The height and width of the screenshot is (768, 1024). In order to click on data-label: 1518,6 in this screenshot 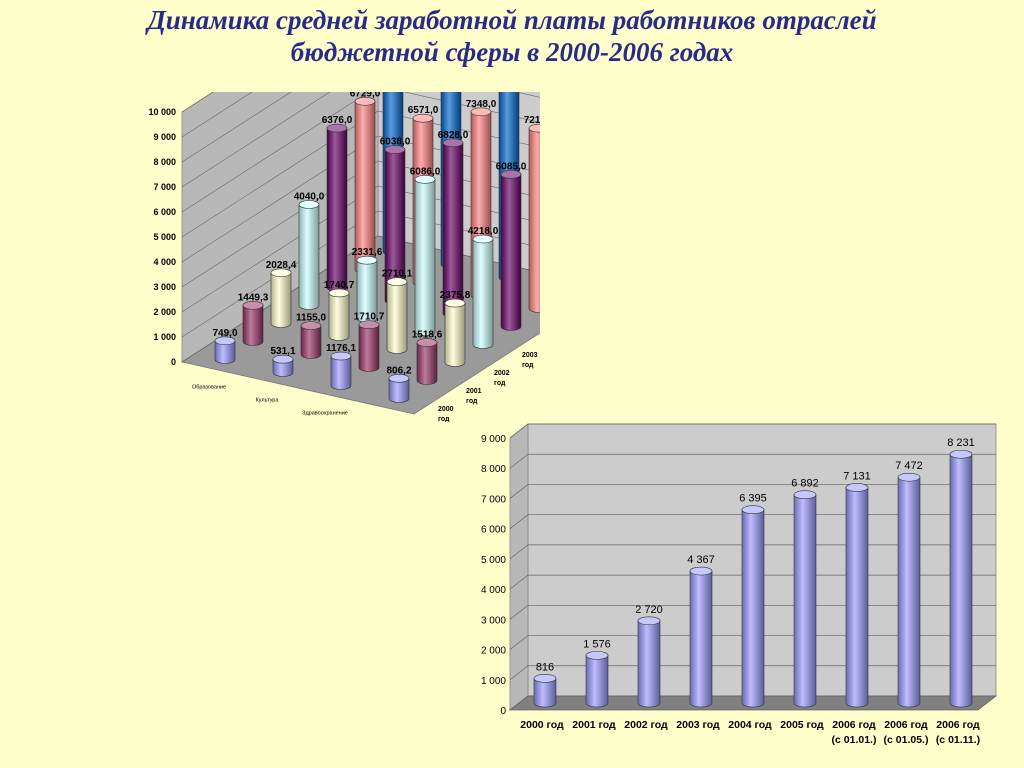, I will do `click(427, 335)`.